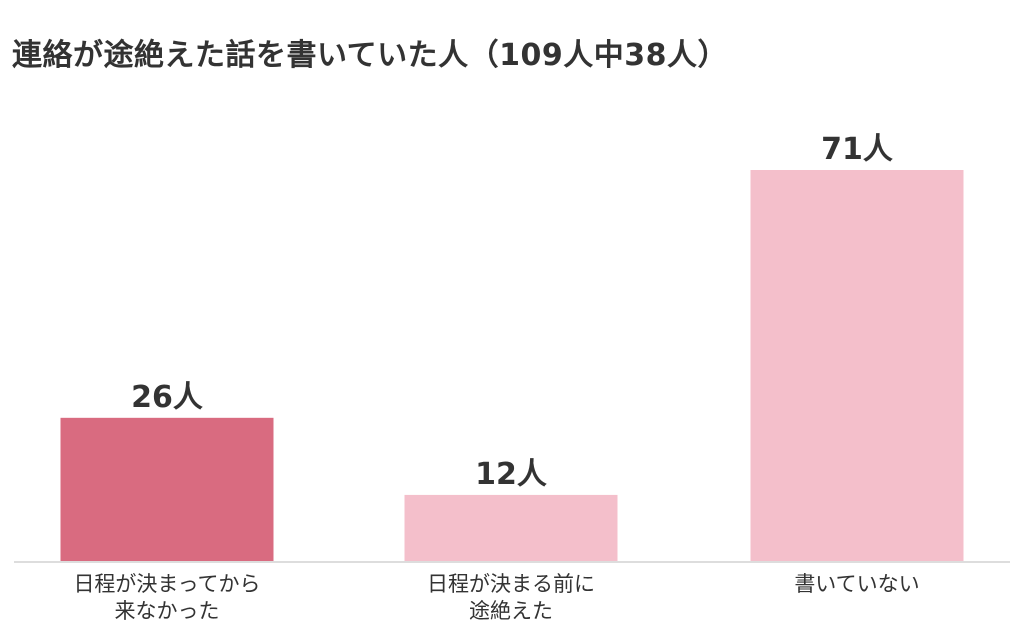 This screenshot has height=640, width=1024. I want to click on x-tick-label-1: 日程が決まってから来なかった, so click(166, 597).